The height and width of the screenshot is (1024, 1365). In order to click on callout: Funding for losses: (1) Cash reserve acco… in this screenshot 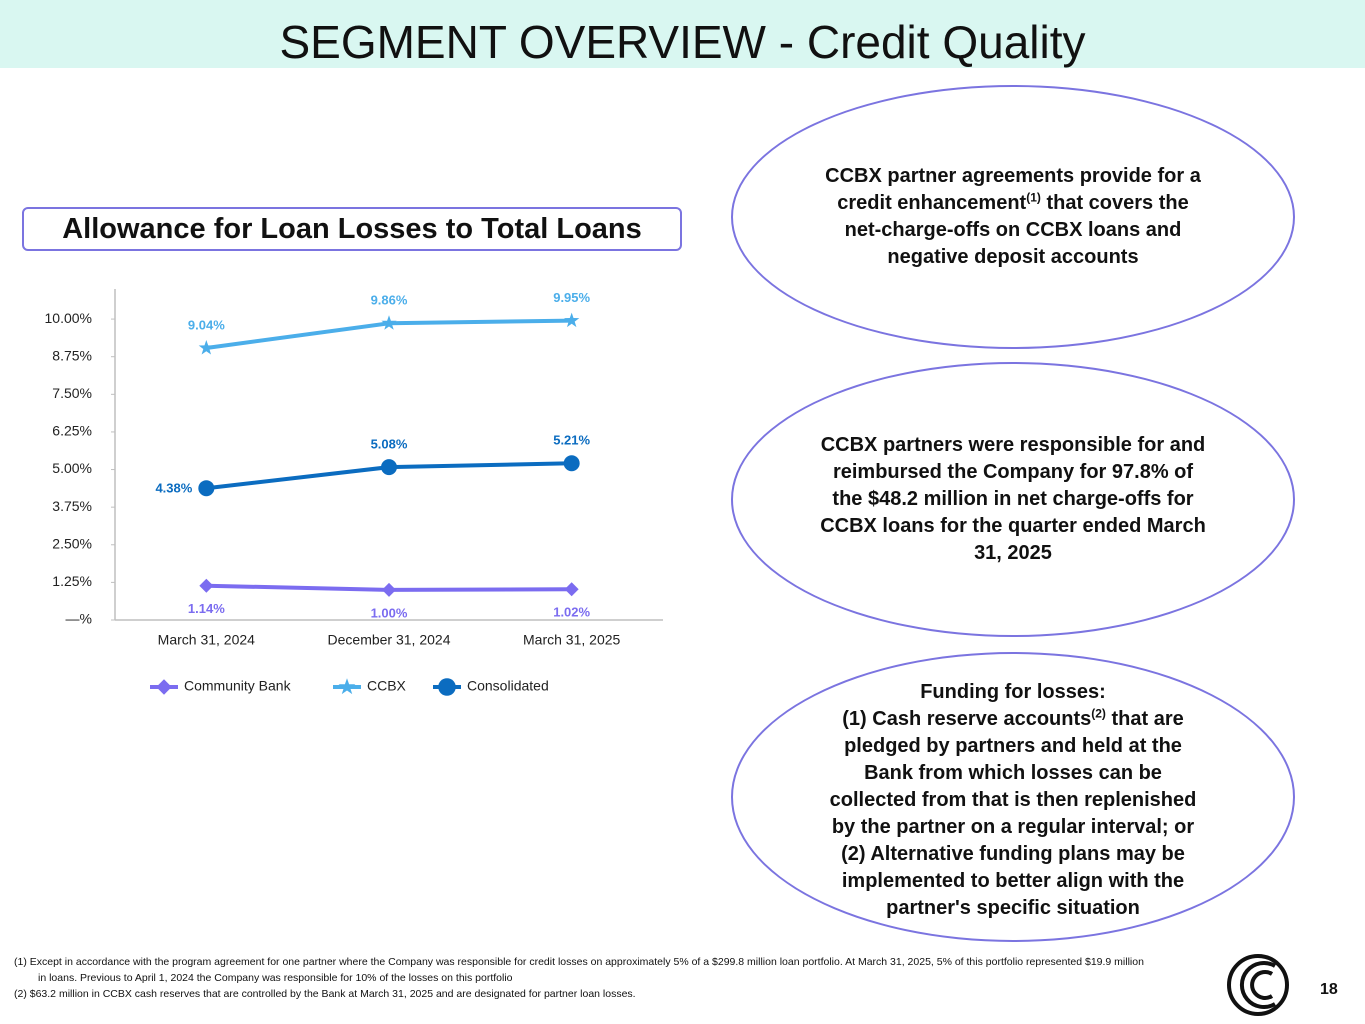, I will do `click(1013, 797)`.